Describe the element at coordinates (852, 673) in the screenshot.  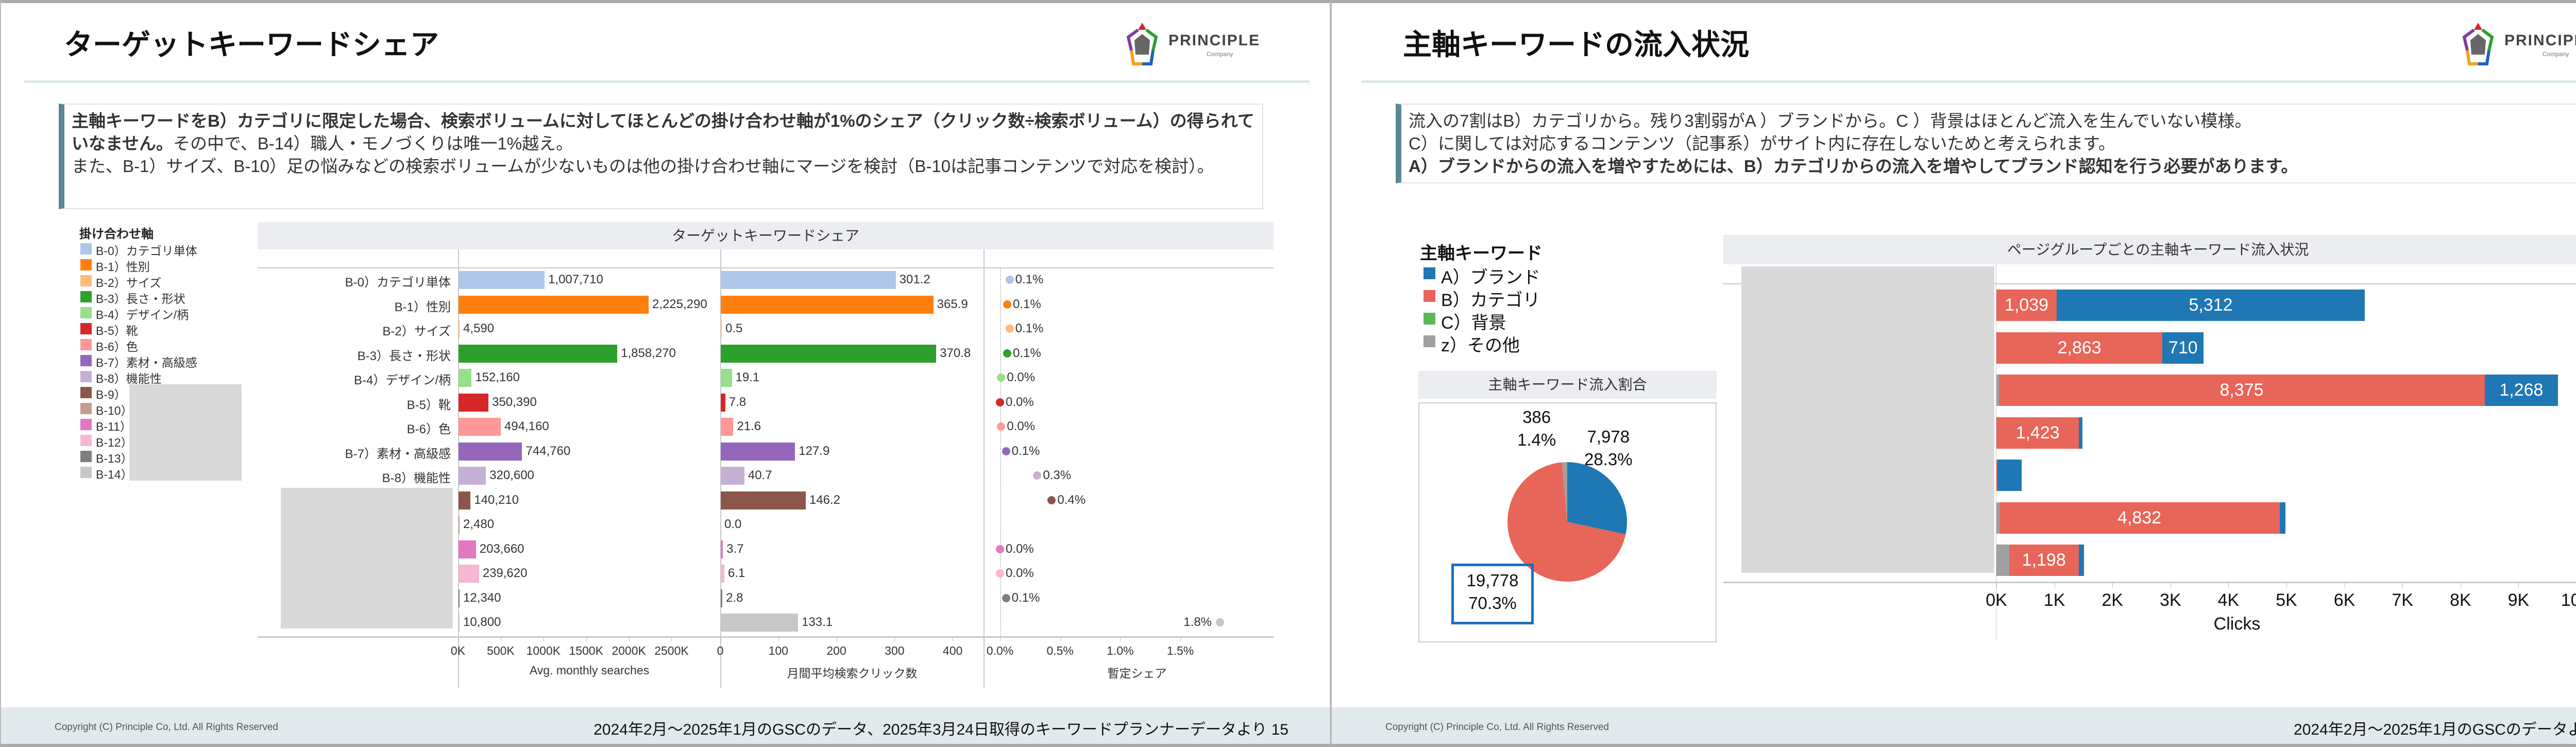
I see `axis-title: 月間平均検索クリック数` at that location.